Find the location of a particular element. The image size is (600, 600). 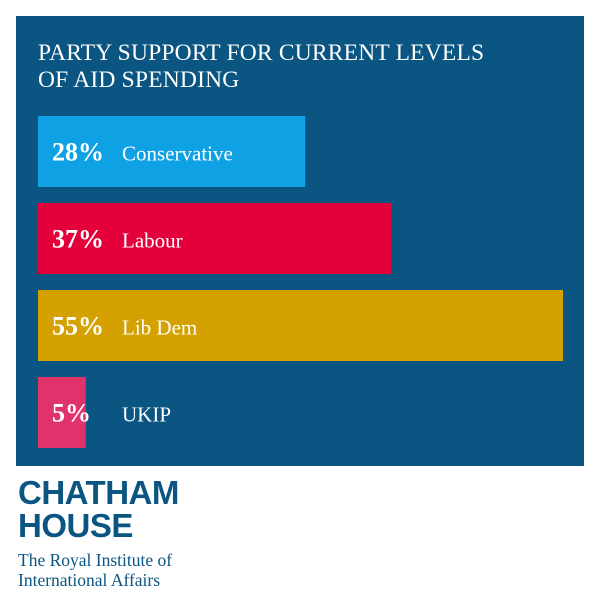

bar-conservative is located at coordinates (172, 151).